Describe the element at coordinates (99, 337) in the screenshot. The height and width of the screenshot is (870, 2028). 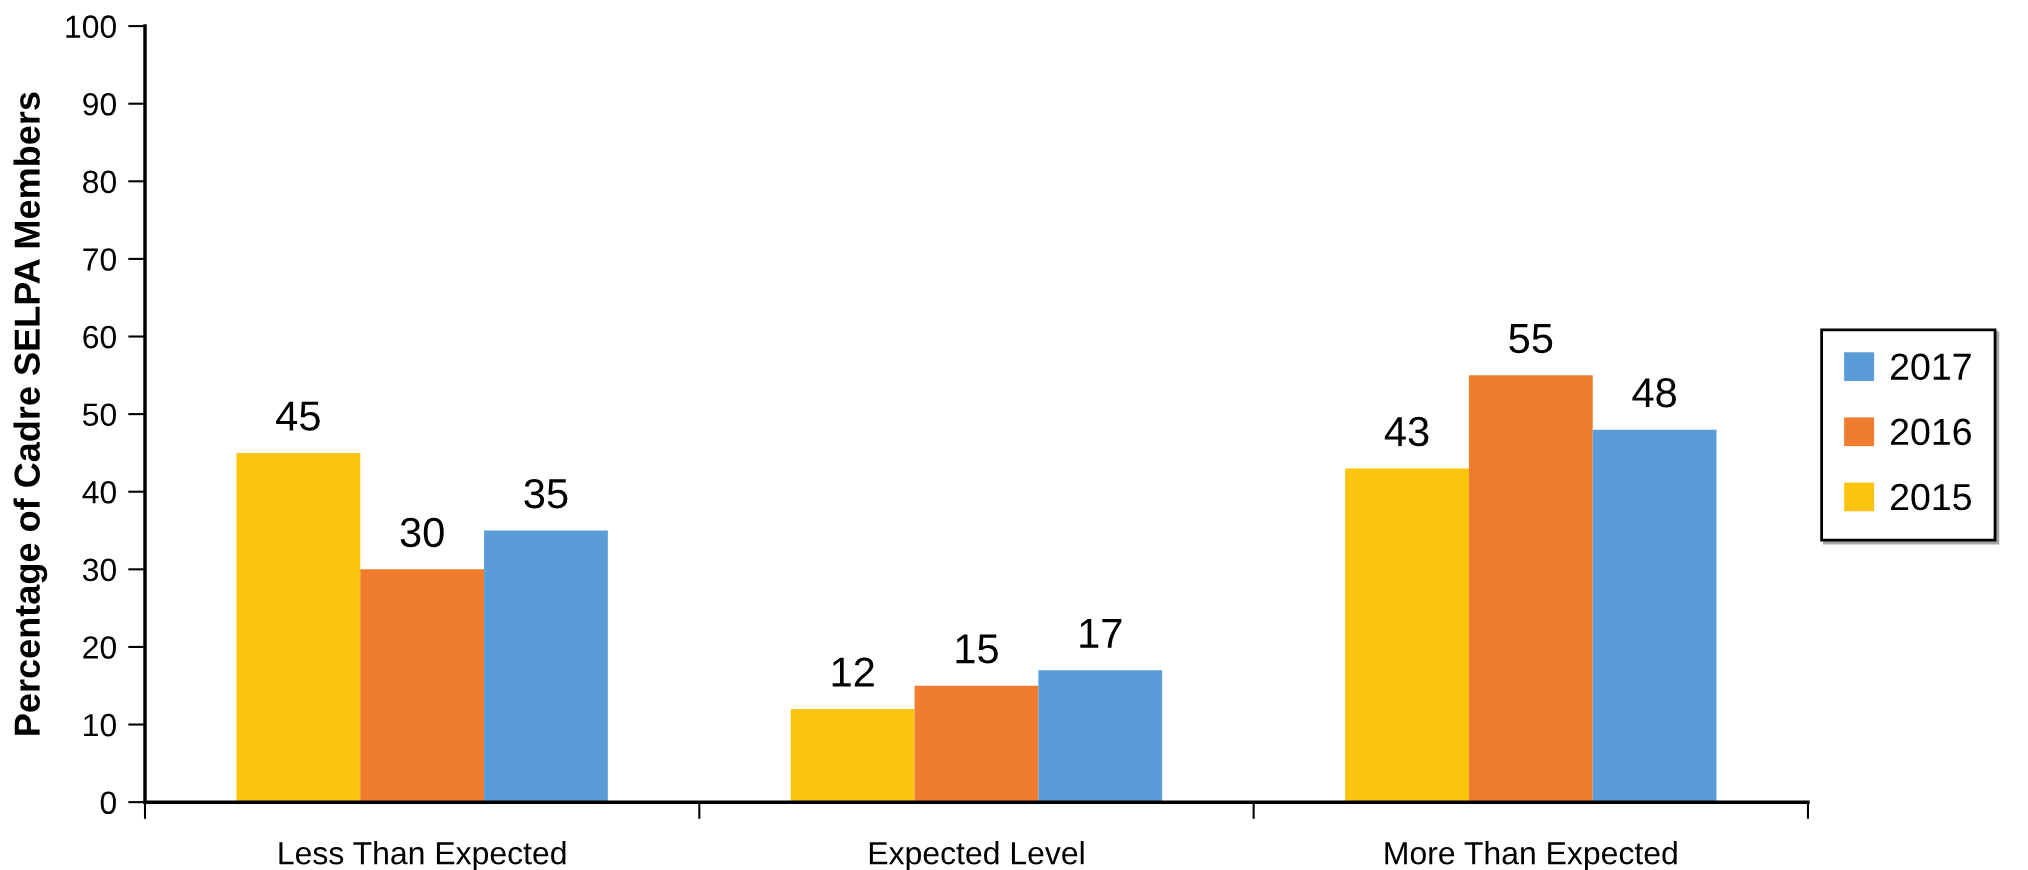
I see `y-tick-label: 60` at that location.